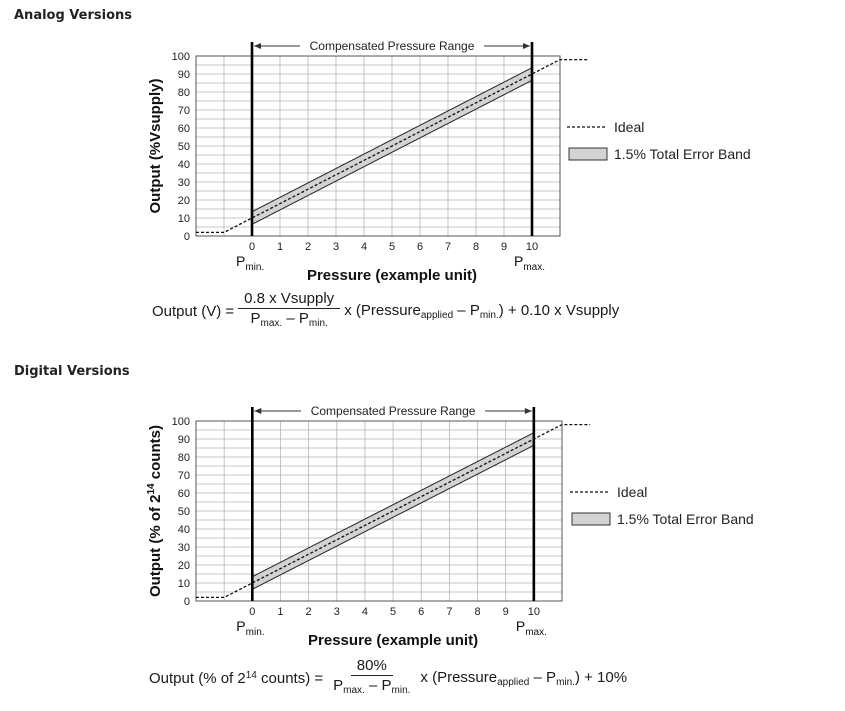  I want to click on digital-formula-fraction: 80% Pmax. – Pmin., so click(371, 678).